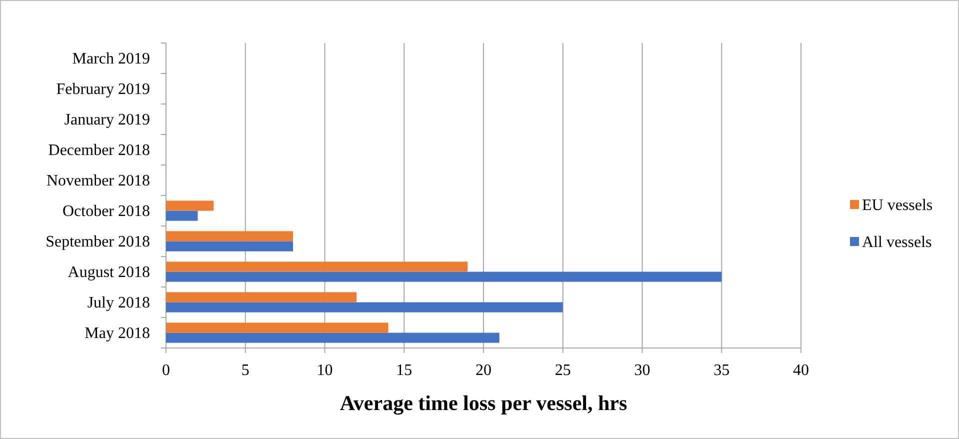 The width and height of the screenshot is (959, 439). What do you see at coordinates (324, 370) in the screenshot?
I see `x-tick-label: 10` at bounding box center [324, 370].